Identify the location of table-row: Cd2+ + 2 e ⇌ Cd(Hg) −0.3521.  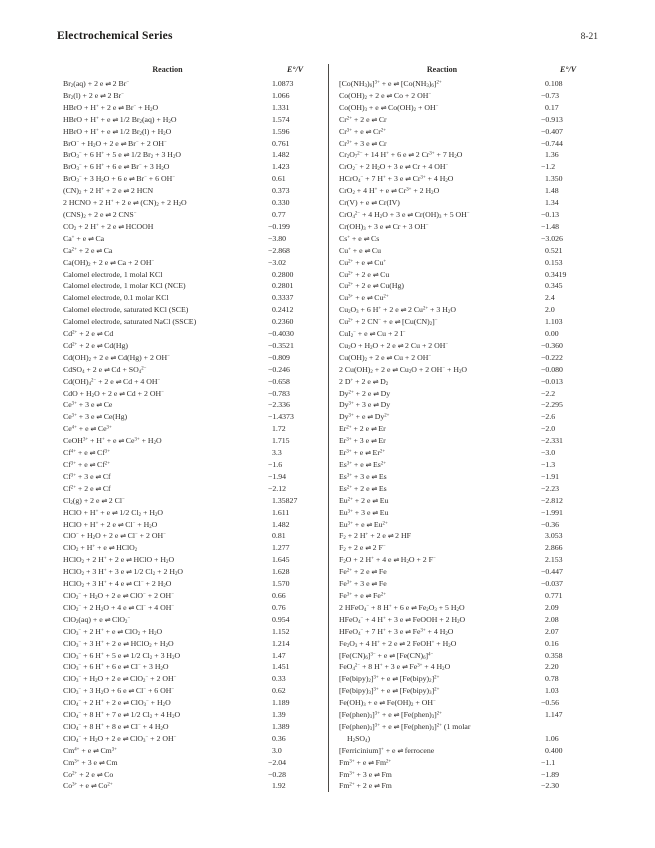
(190, 346).